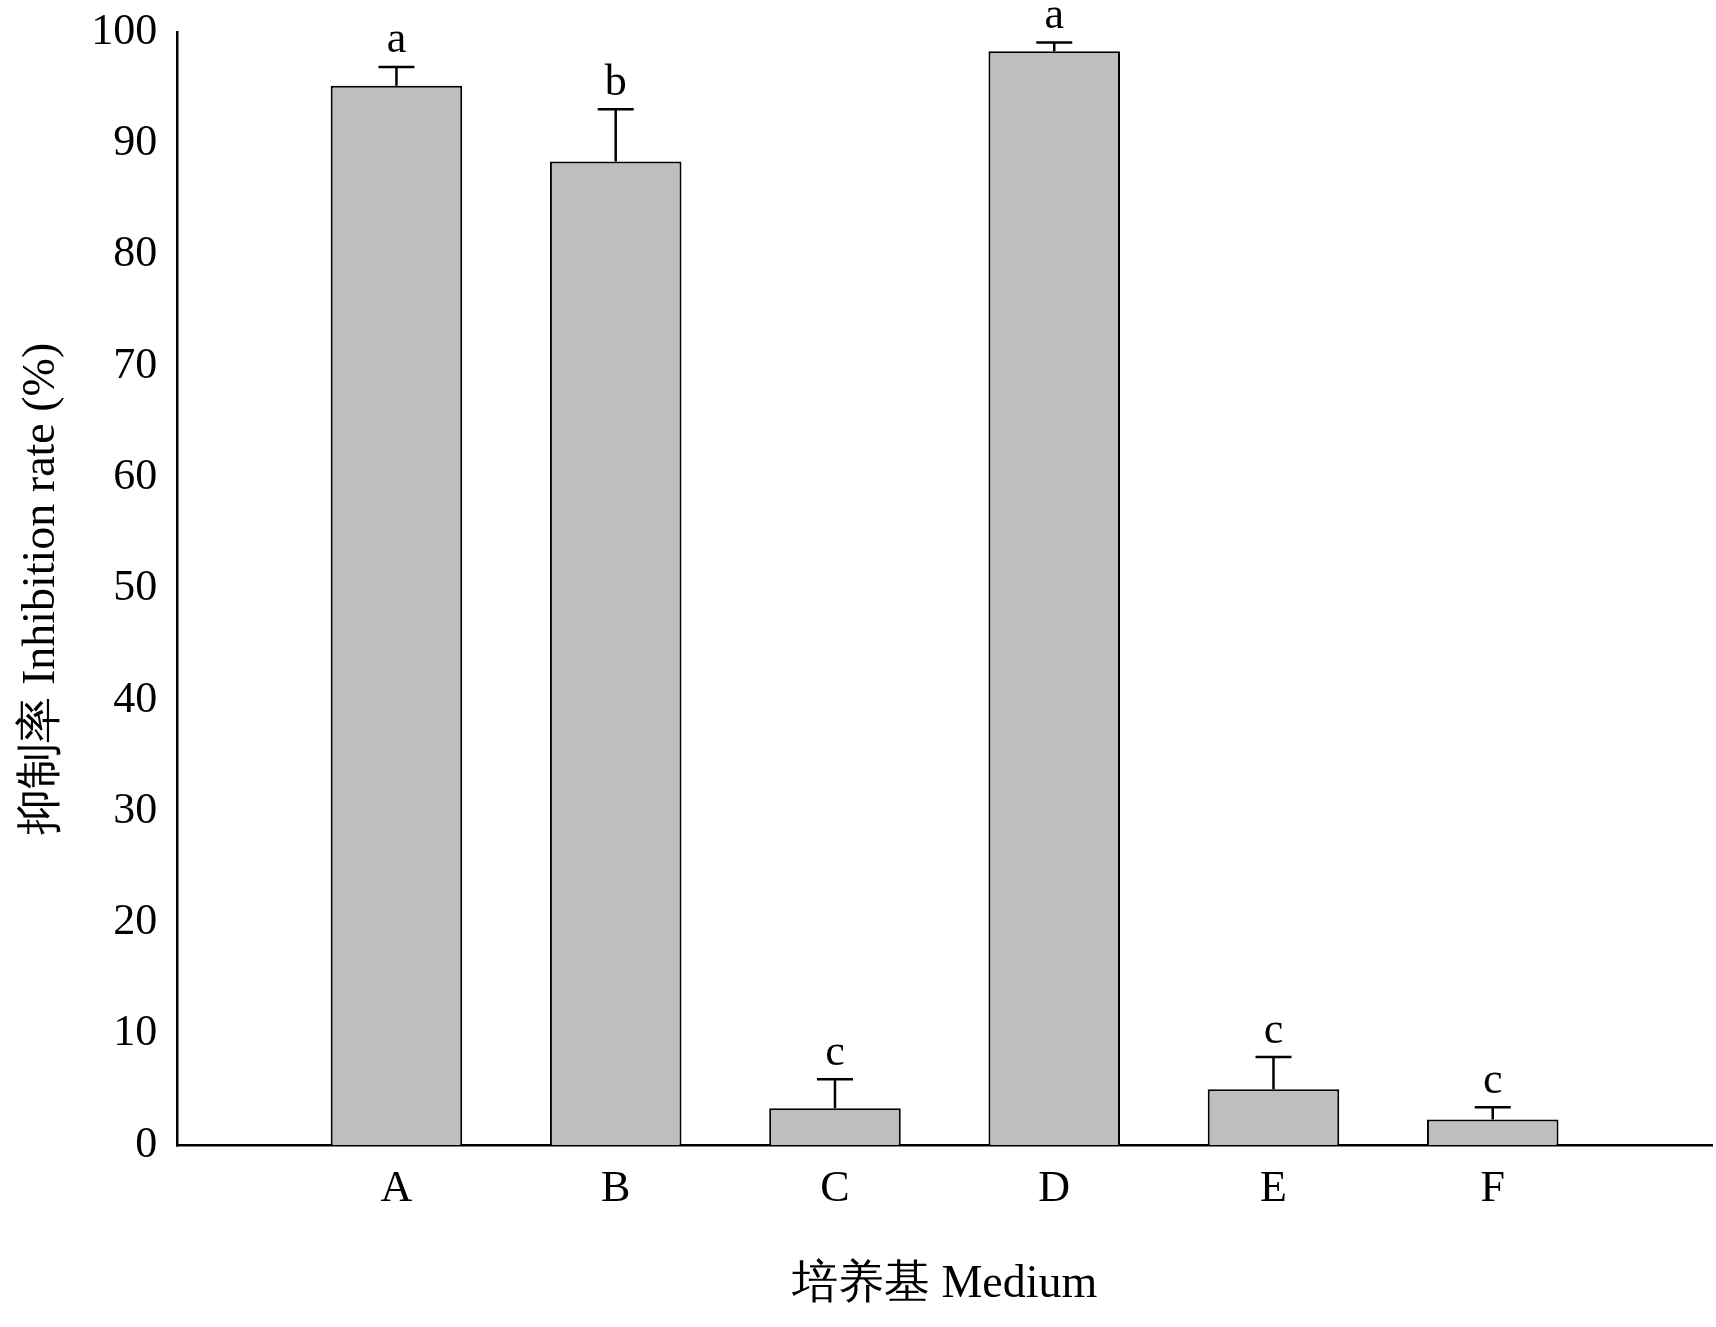 Image resolution: width=1716 pixels, height=1327 pixels. Describe the element at coordinates (1273, 1186) in the screenshot. I see `x-tick-label: E` at that location.